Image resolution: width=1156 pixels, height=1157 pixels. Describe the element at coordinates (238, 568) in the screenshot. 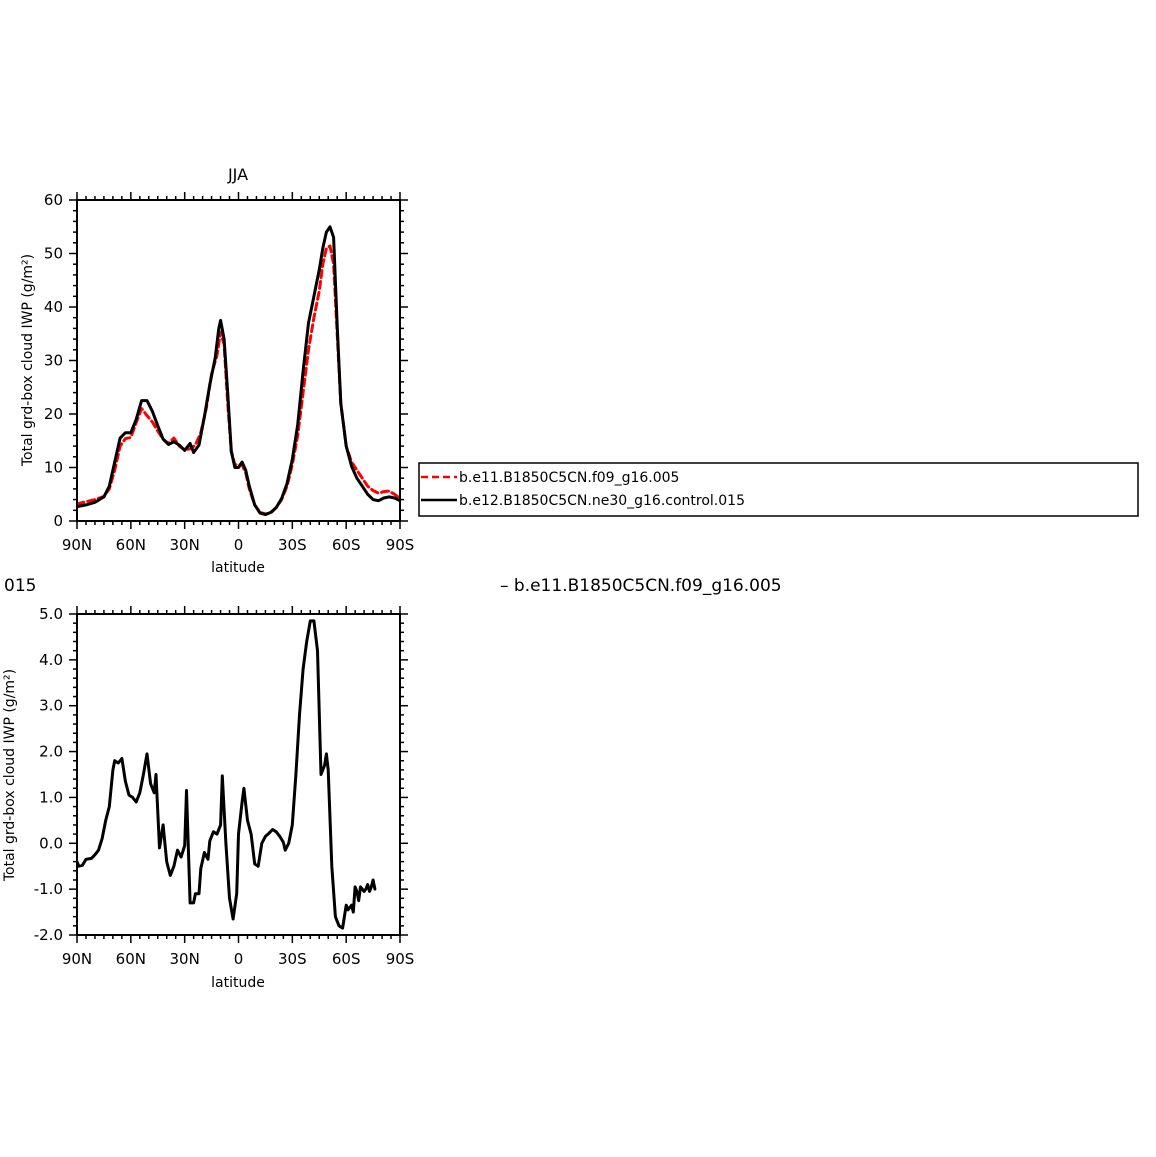

I see `x-axis-label: latitude` at that location.